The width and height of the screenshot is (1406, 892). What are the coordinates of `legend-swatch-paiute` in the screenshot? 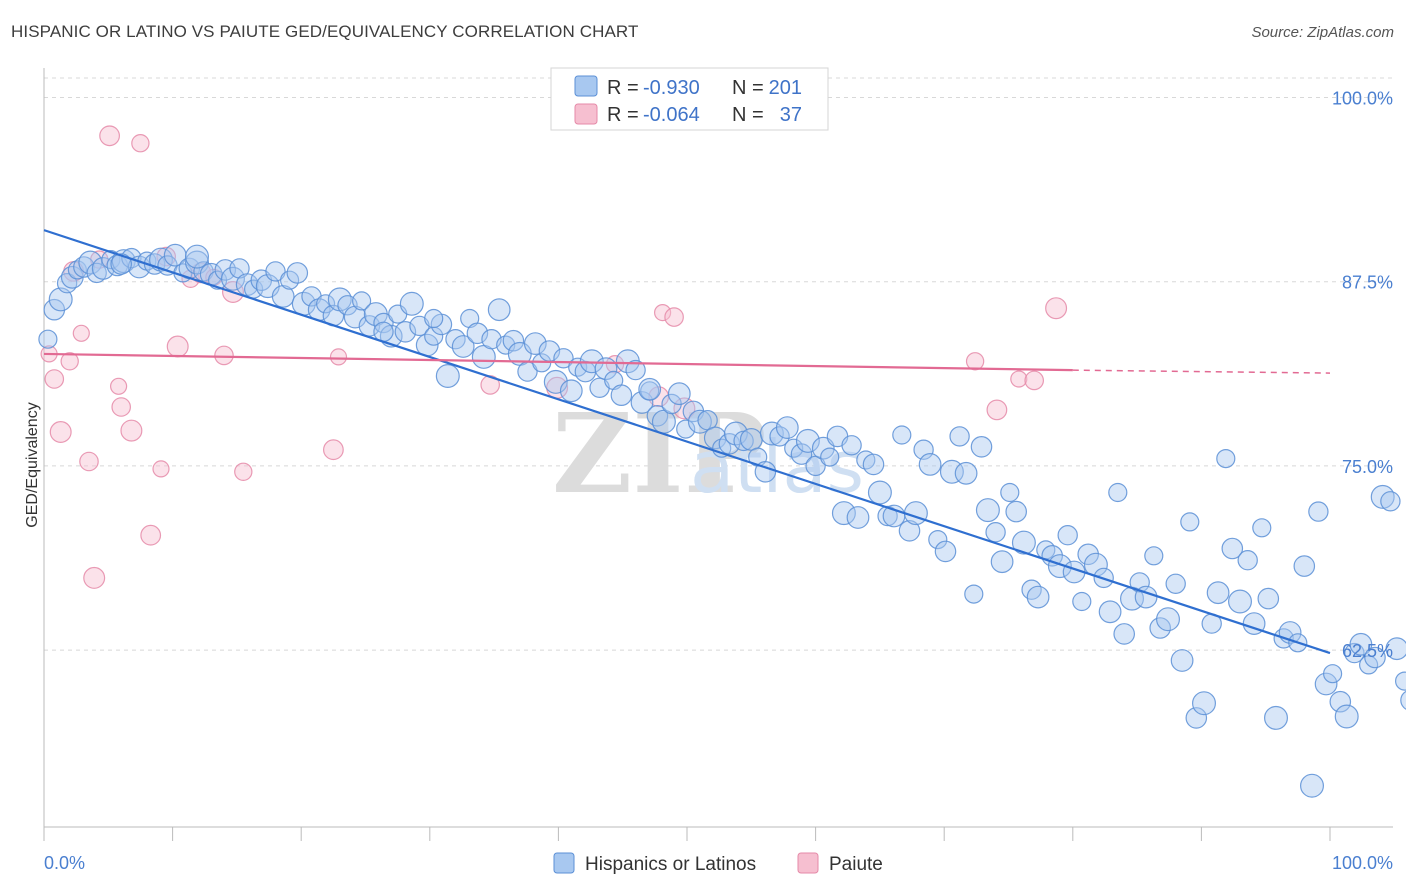 It's located at (586, 114).